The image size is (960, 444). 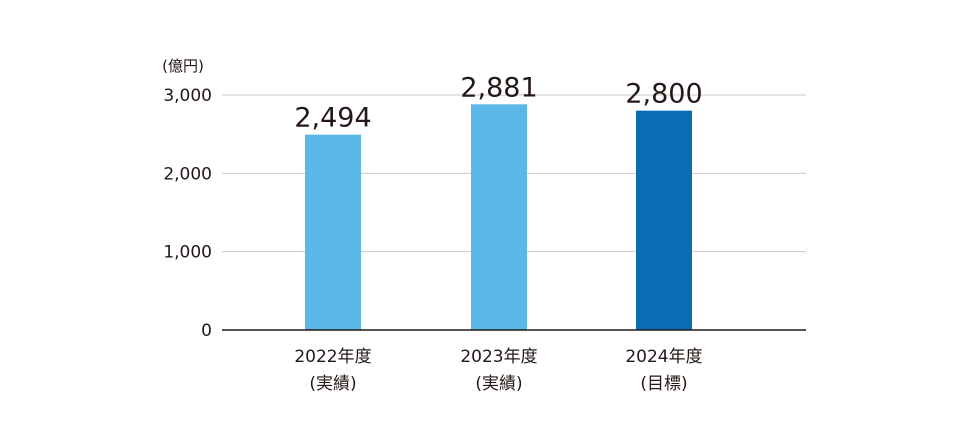 I want to click on y-tick-label: 1,000, so click(x=187, y=253).